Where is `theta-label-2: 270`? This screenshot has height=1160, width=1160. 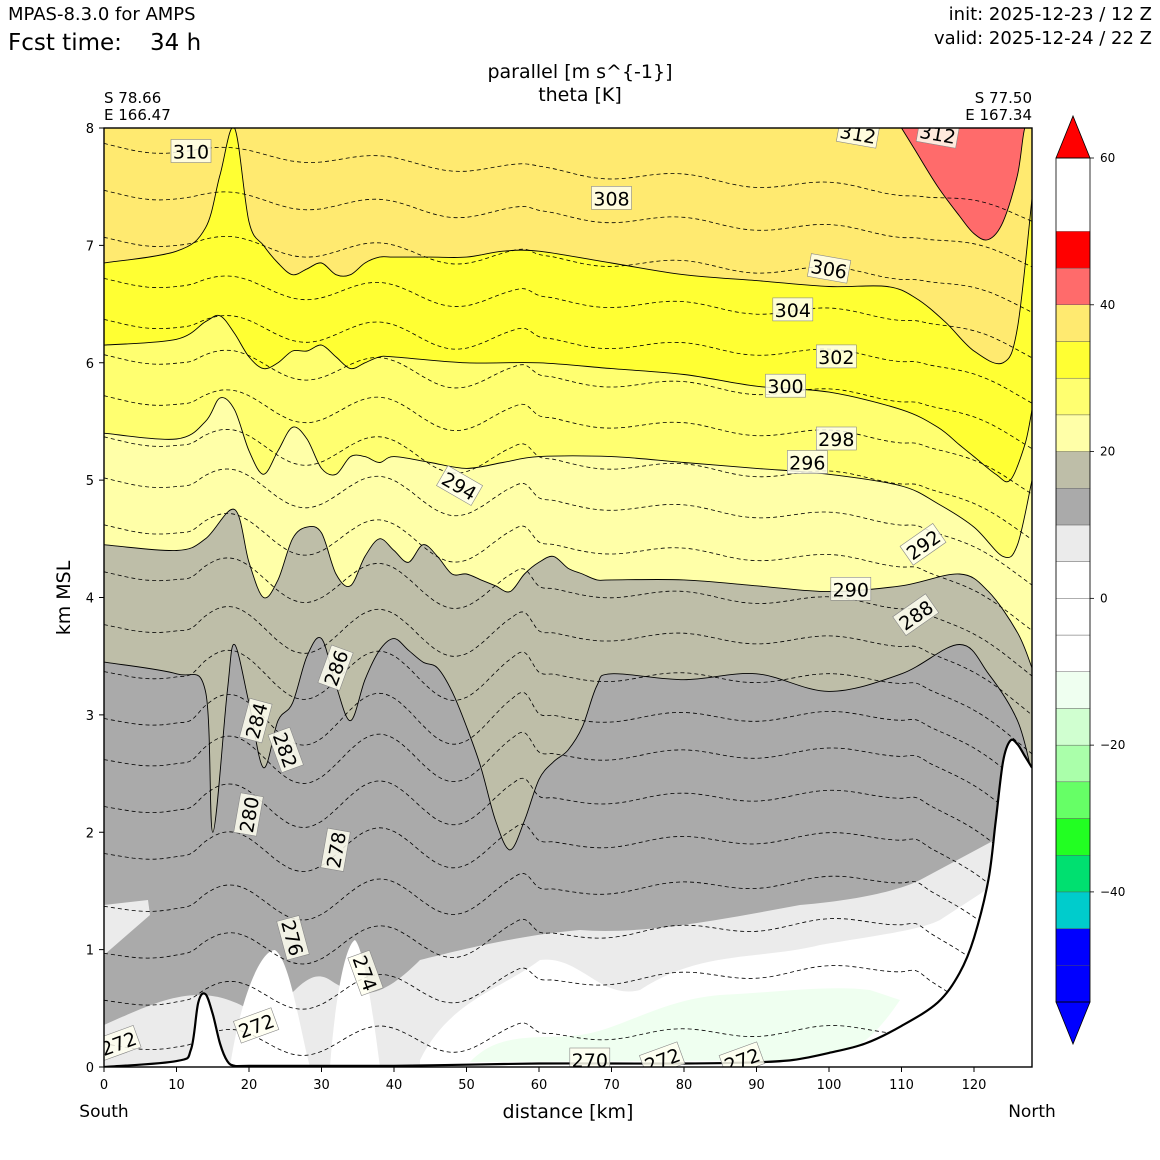
theta-label-2: 270 is located at coordinates (590, 1057).